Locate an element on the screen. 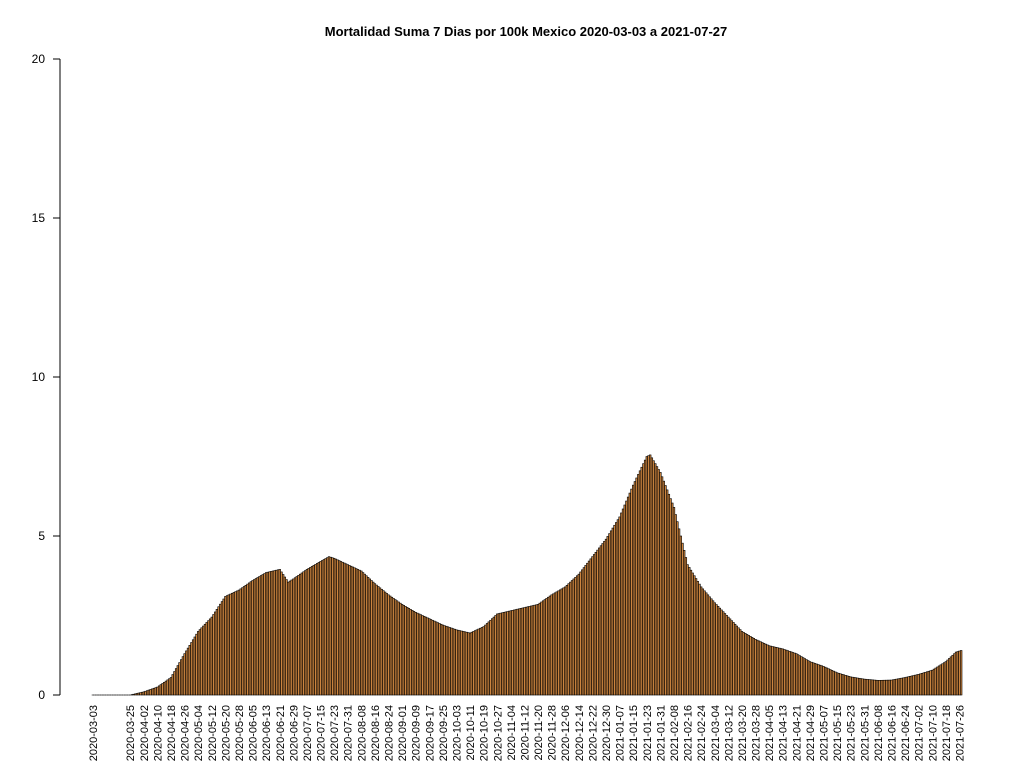  x-tick-label: 2020-04-10 is located at coordinates (158, 733).